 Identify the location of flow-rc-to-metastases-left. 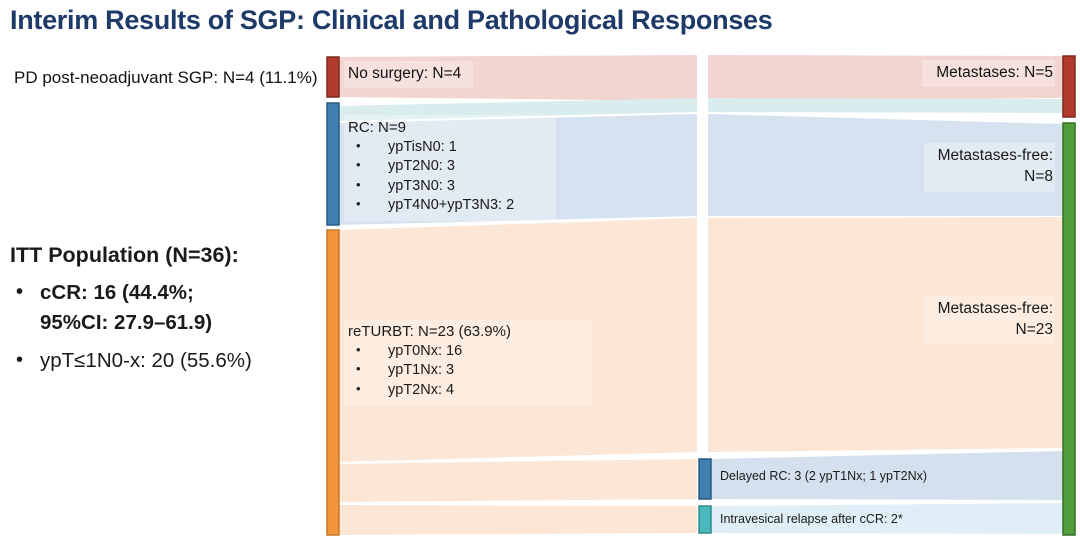
(518, 109).